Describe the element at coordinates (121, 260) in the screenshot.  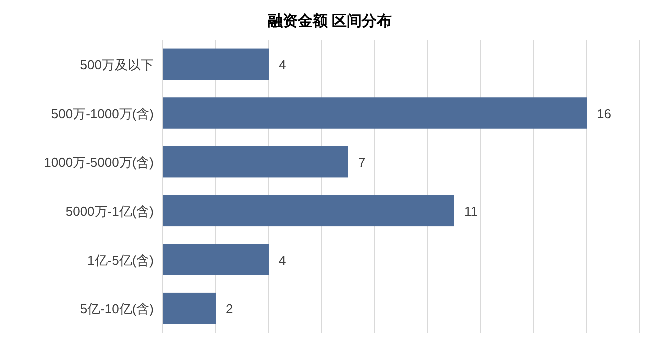
I see `y-tick-label: 1亿-5亿(含)` at that location.